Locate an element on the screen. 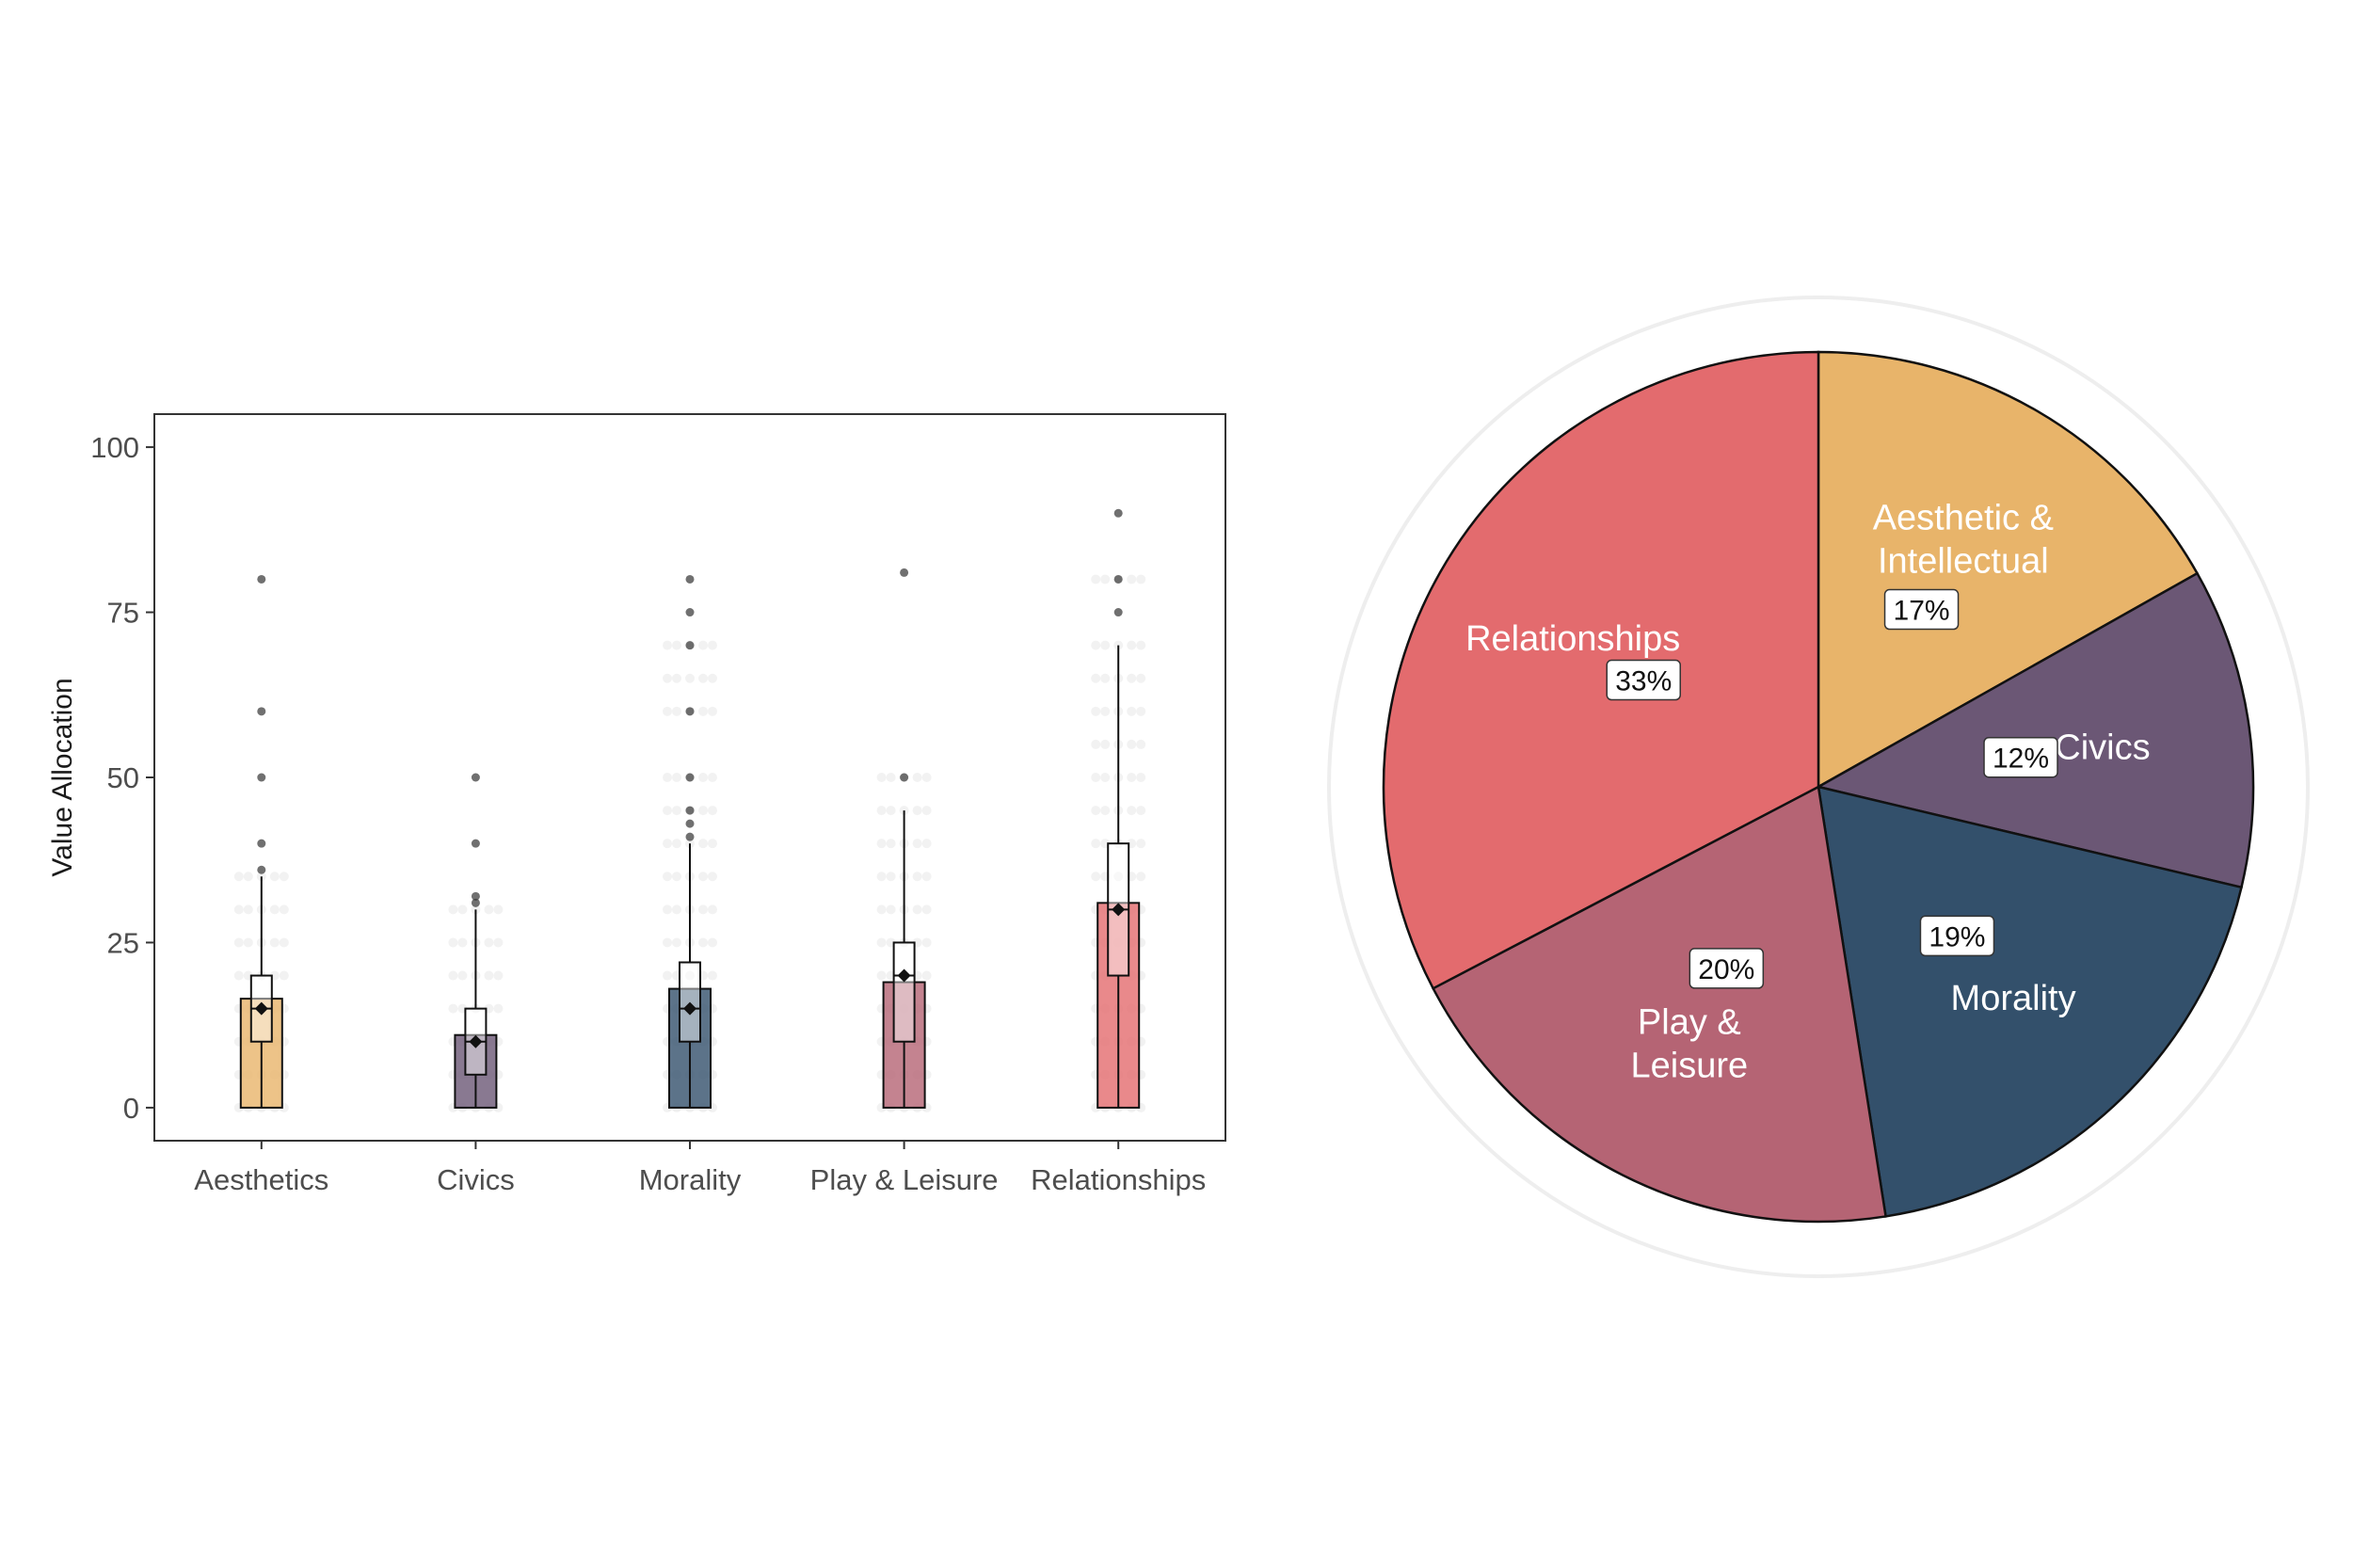 This screenshot has height=1568, width=2353. x-tick-label: Play & Leisure is located at coordinates (904, 1179).